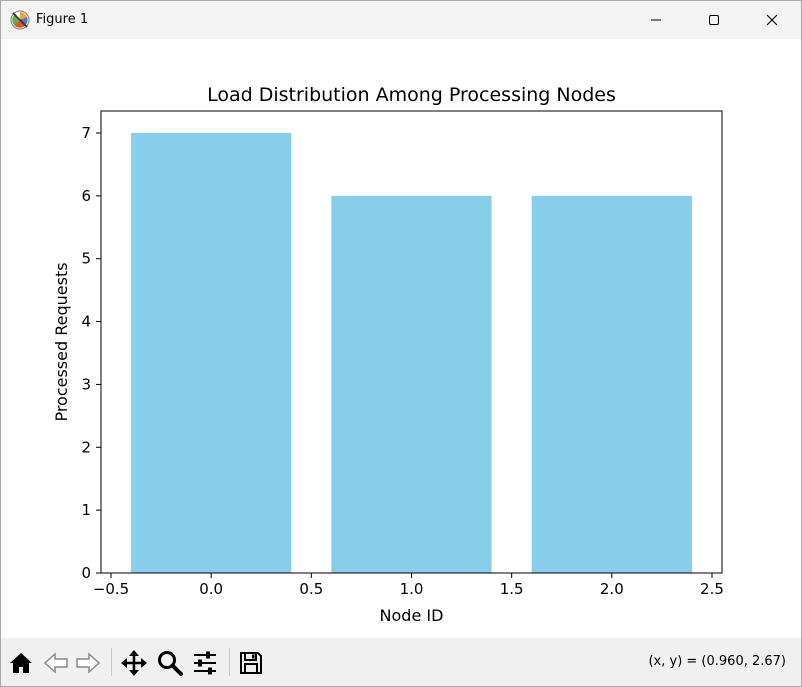 This screenshot has height=687, width=802. What do you see at coordinates (411, 95) in the screenshot?
I see `chart-title: Load Distribution Among Processing Nodes` at bounding box center [411, 95].